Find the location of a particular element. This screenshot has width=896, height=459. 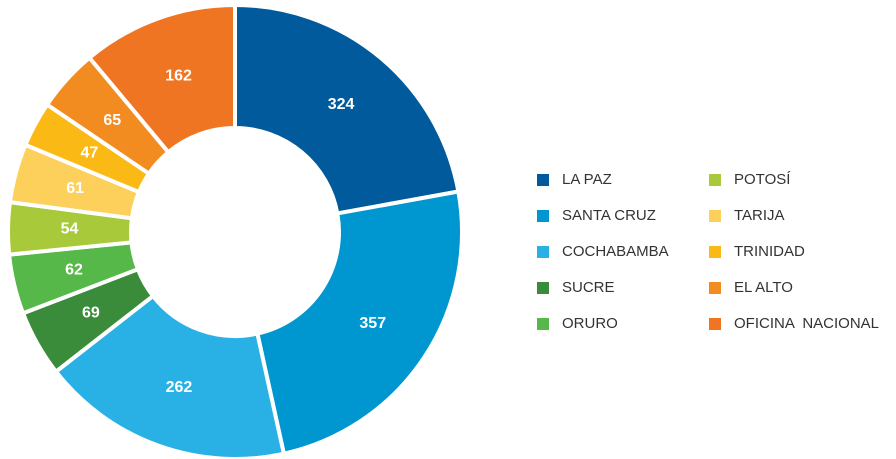

legend-label: SUCRE is located at coordinates (588, 287).